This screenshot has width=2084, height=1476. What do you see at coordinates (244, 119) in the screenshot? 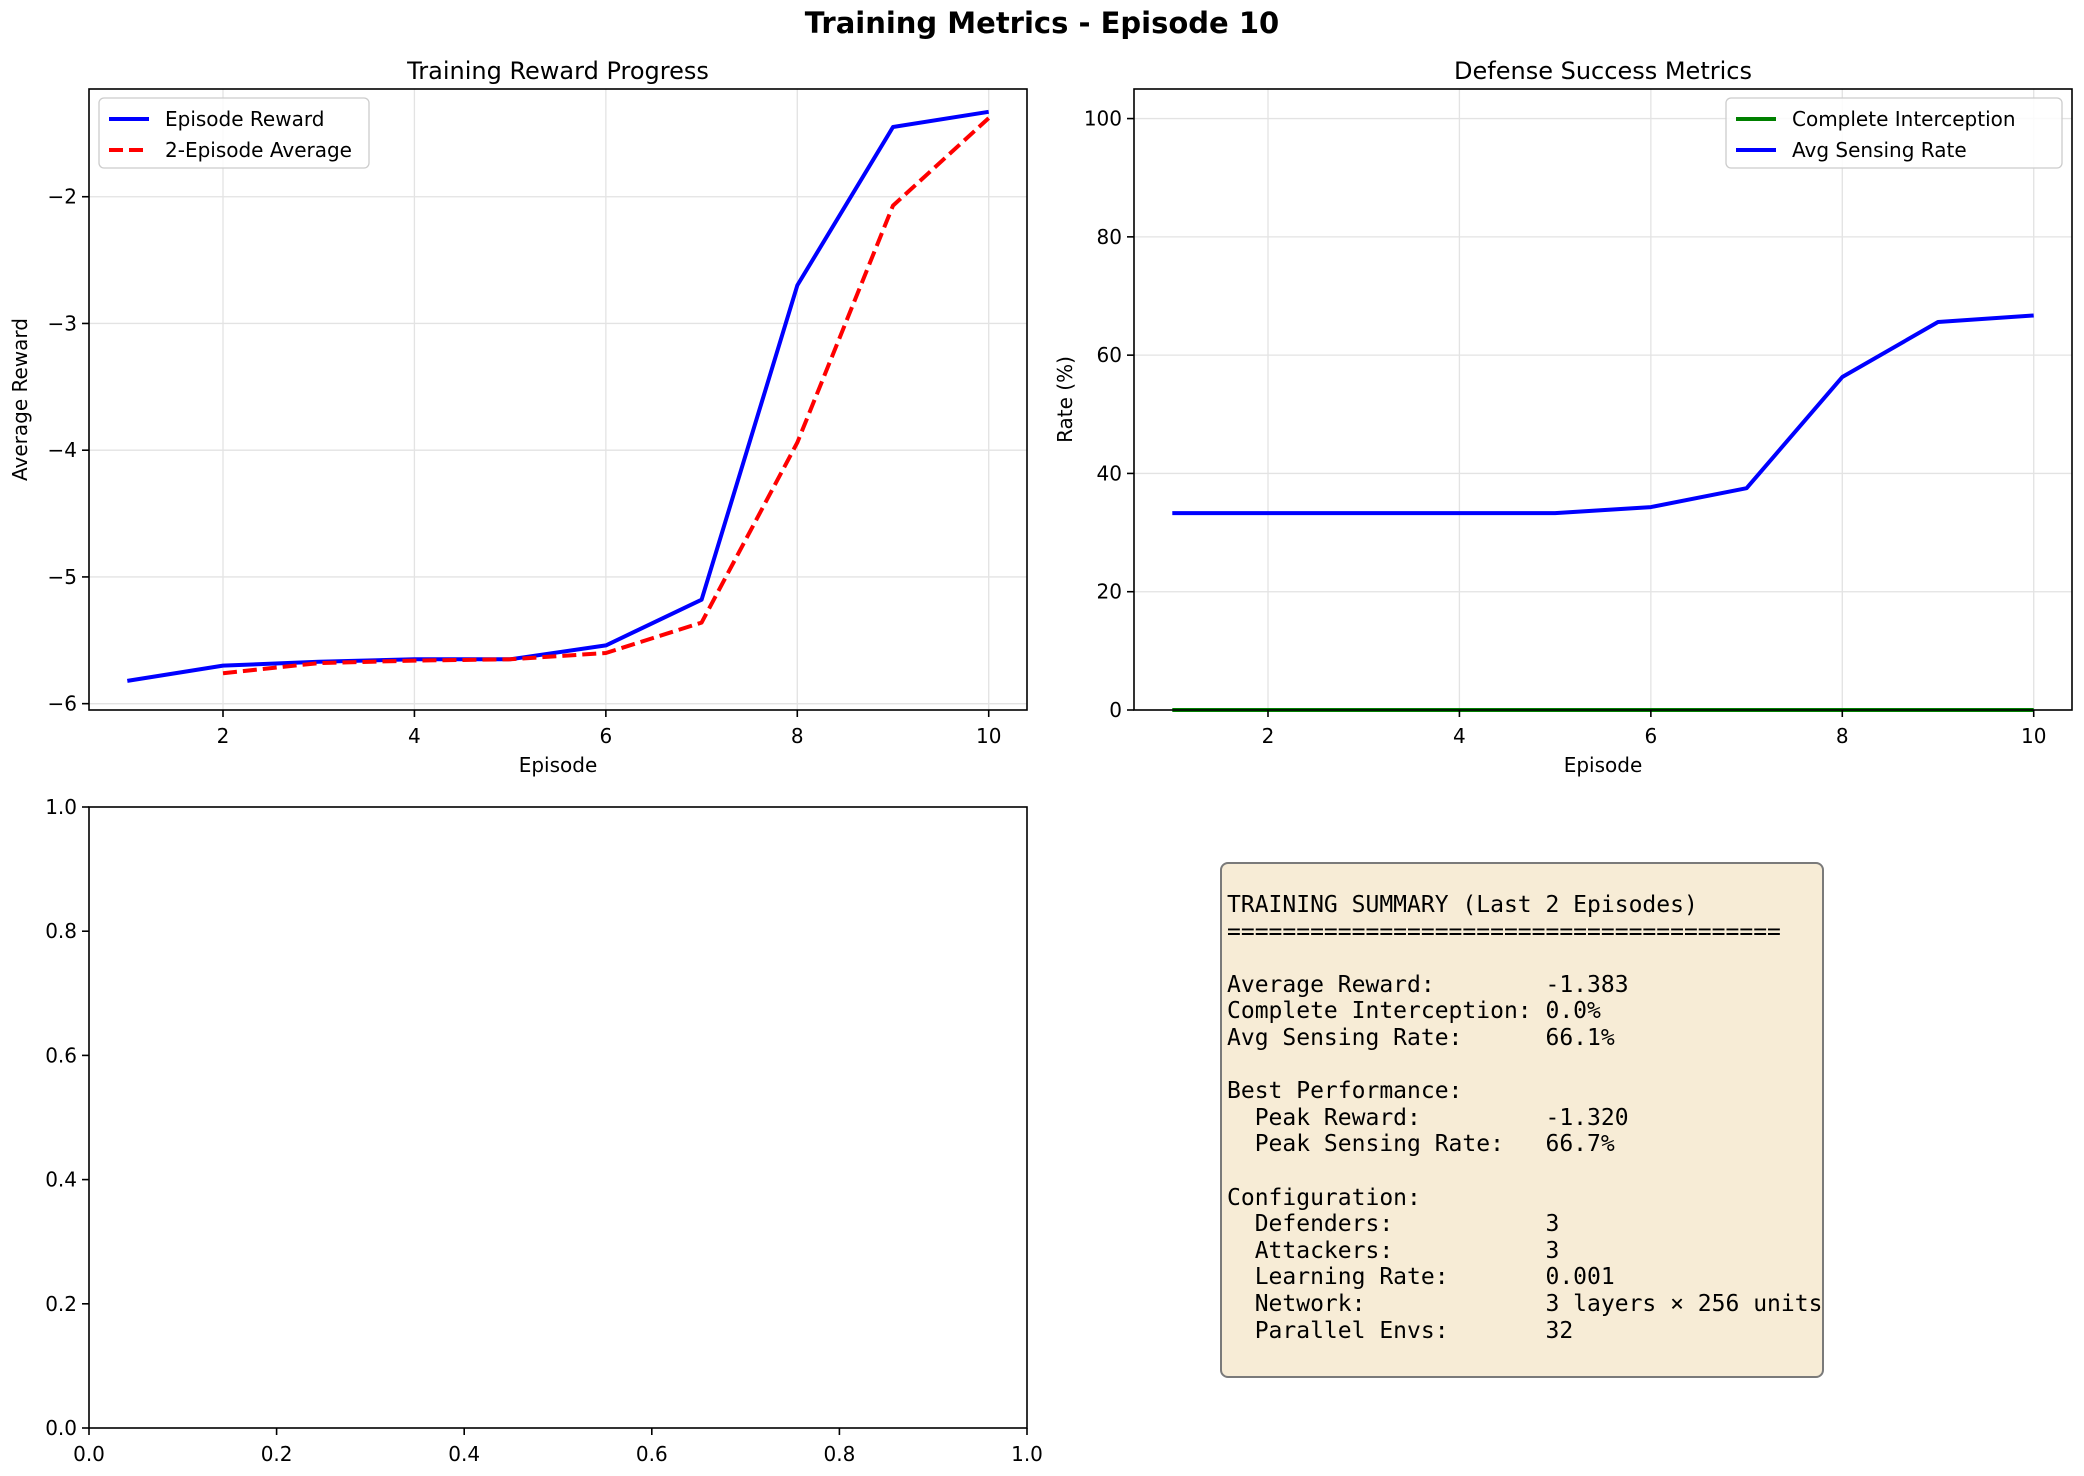
I see `legend-label: Episode Reward` at bounding box center [244, 119].